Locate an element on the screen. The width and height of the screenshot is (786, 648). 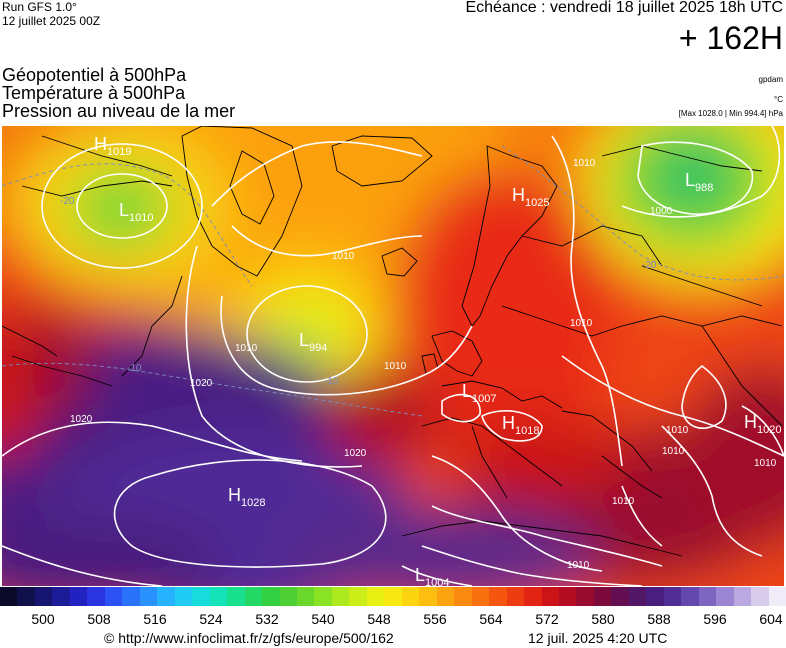
scale-tick-label: 572 is located at coordinates (547, 619).